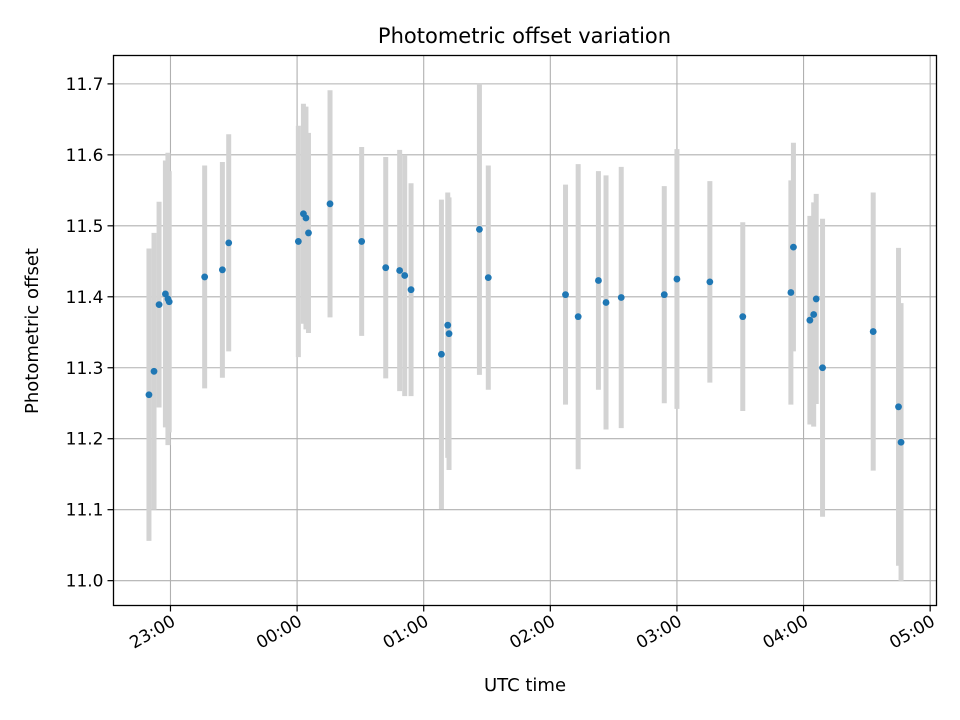  Describe the element at coordinates (85, 227) in the screenshot. I see `y-tick-label: 11.5` at that location.